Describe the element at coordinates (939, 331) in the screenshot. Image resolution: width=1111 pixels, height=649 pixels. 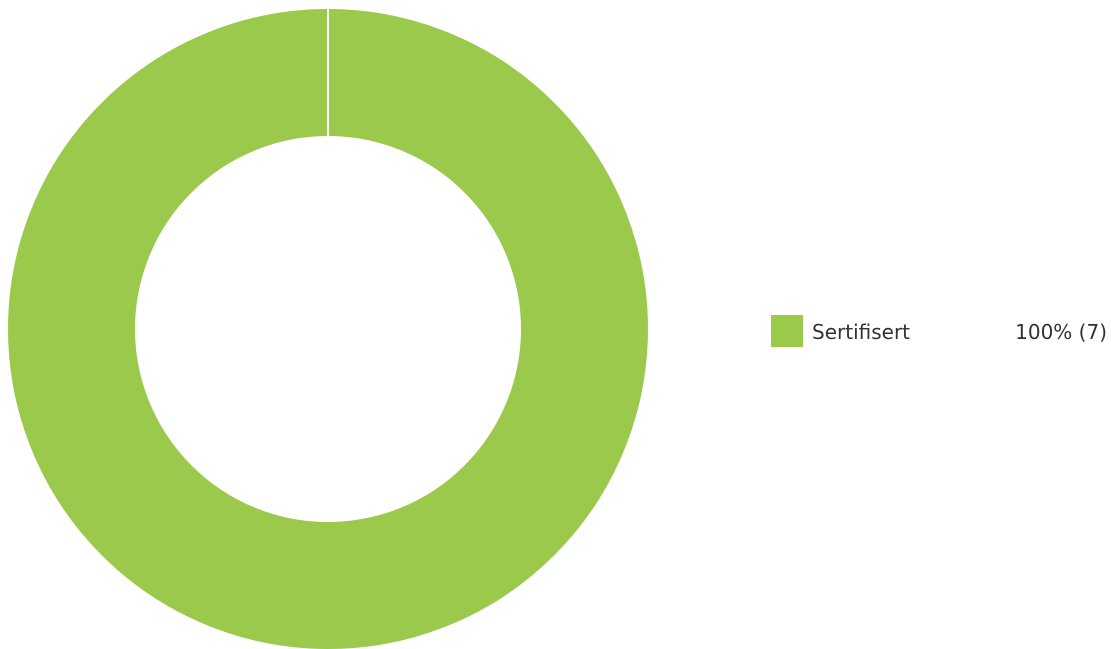
I see `legend: Sertifisert 100% (7)` at that location.